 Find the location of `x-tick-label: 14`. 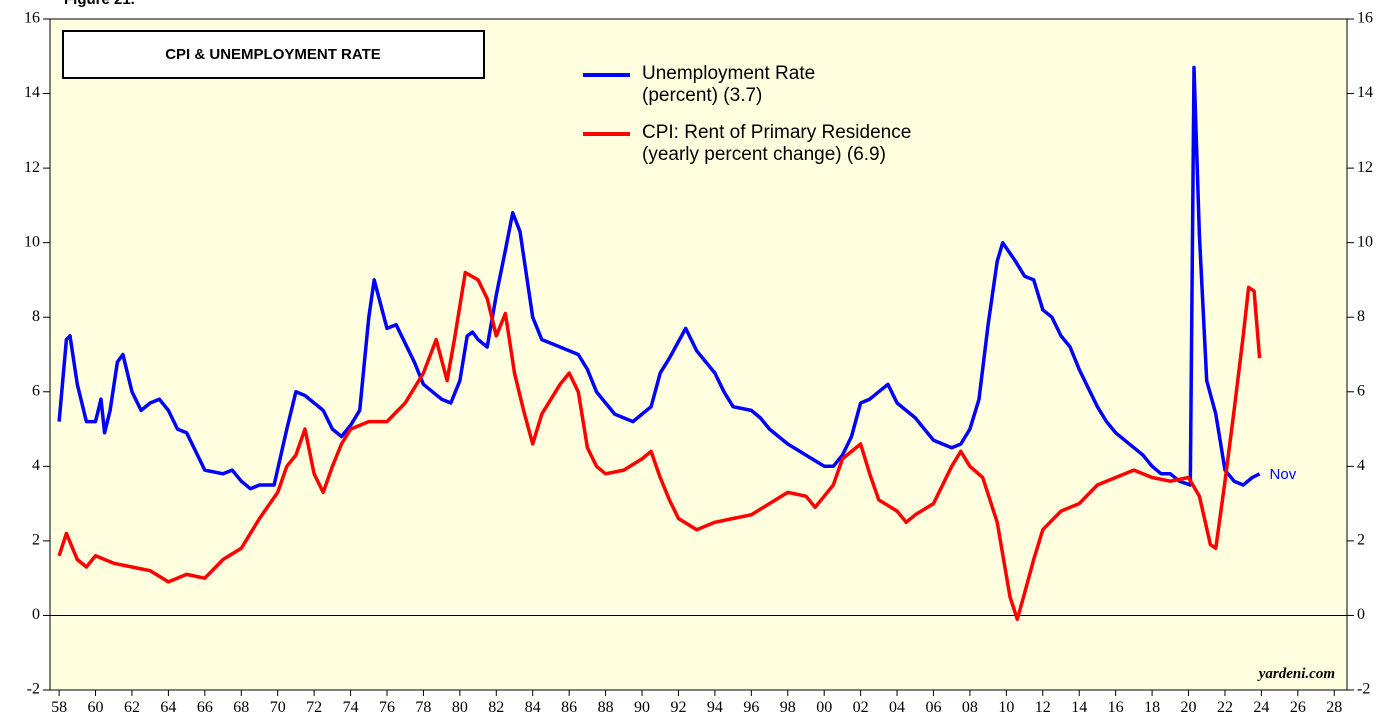

x-tick-label: 14 is located at coordinates (1079, 707).